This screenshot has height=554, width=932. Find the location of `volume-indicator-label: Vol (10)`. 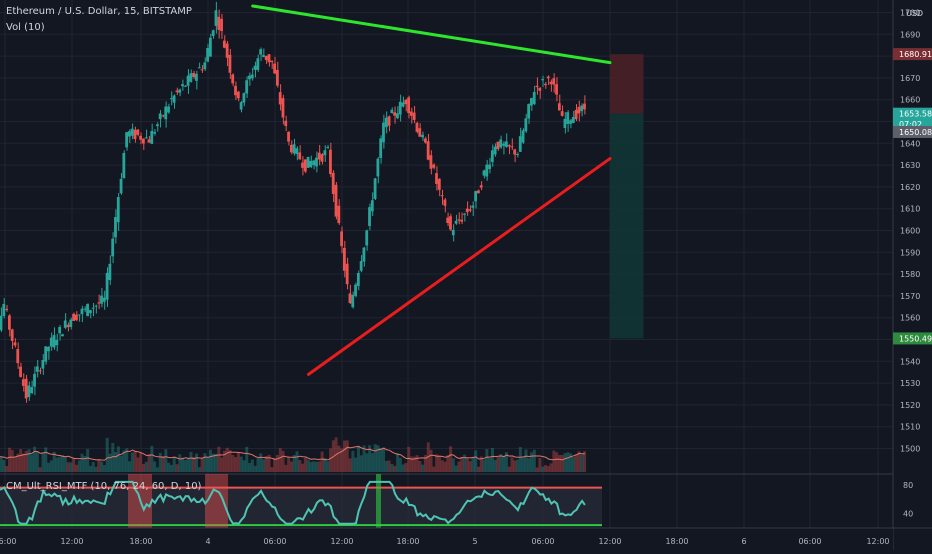

volume-indicator-label: Vol (10) is located at coordinates (25, 27).